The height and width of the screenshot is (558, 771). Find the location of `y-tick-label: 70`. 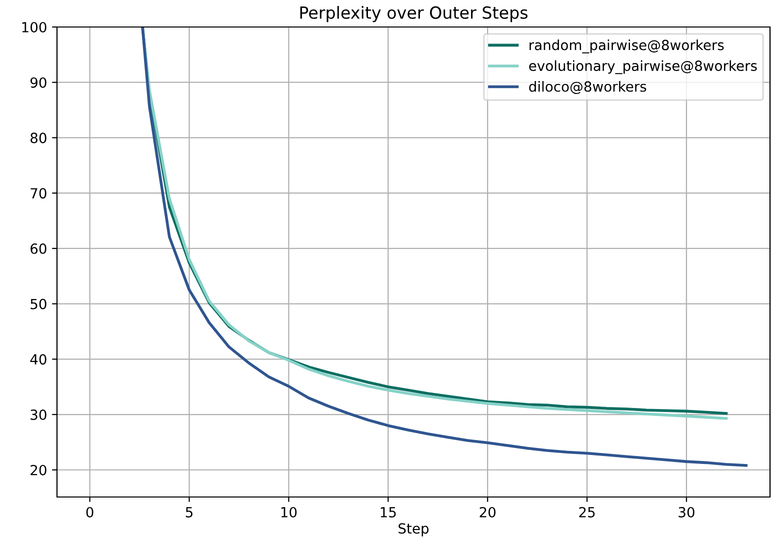

y-tick-label: 70 is located at coordinates (38, 193).